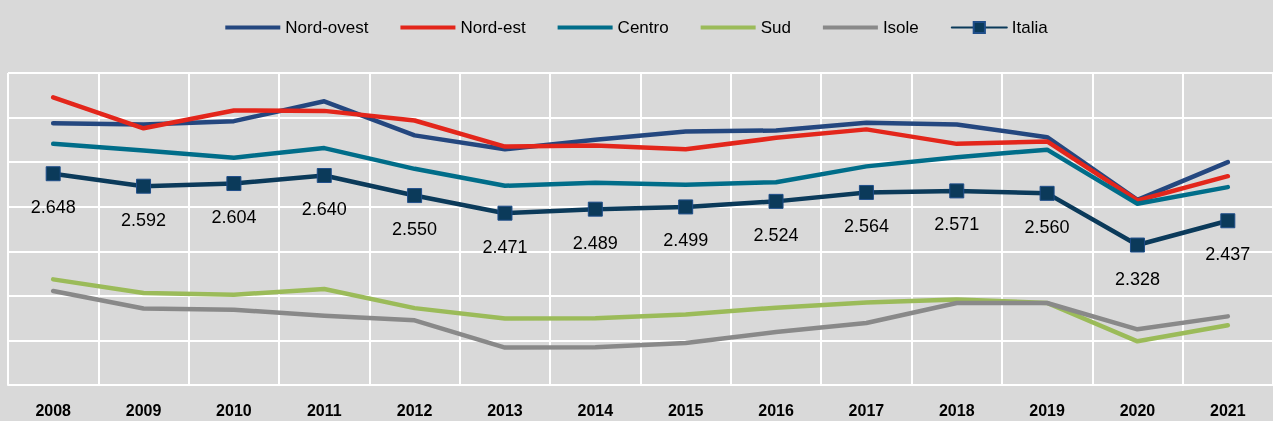 The height and width of the screenshot is (421, 1273). What do you see at coordinates (505, 246) in the screenshot?
I see `data-label: 2.471` at bounding box center [505, 246].